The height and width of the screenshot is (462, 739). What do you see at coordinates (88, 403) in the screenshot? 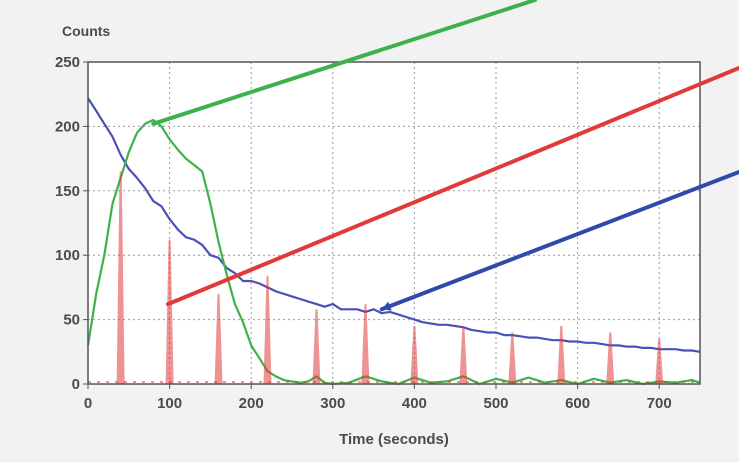
I see `x-tick-label: 0` at bounding box center [88, 403].